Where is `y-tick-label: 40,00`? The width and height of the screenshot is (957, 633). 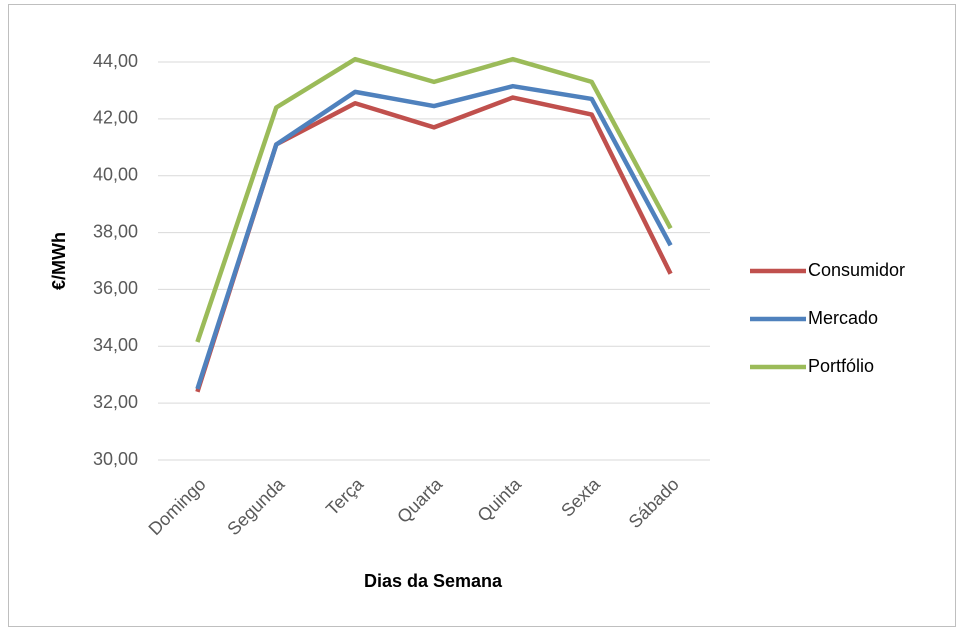 y-tick-label: 40,00 is located at coordinates (115, 174).